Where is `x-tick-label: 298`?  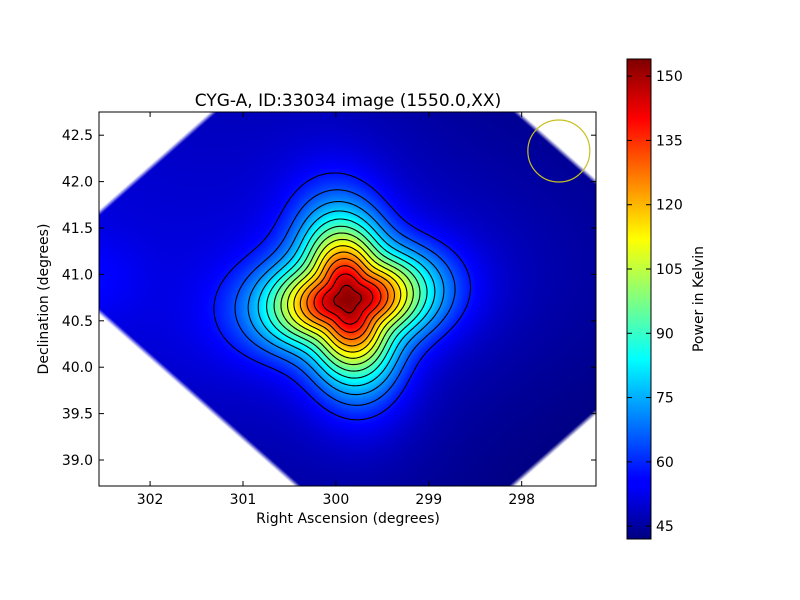 x-tick-label: 298 is located at coordinates (521, 500).